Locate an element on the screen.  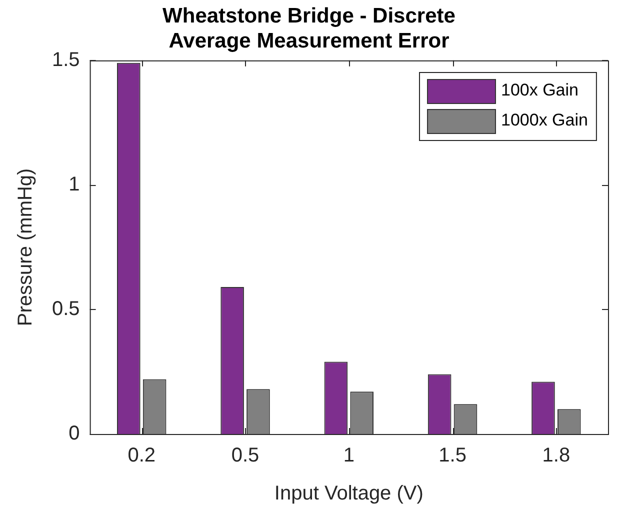
legend-label: 1000x Gain is located at coordinates (544, 120).